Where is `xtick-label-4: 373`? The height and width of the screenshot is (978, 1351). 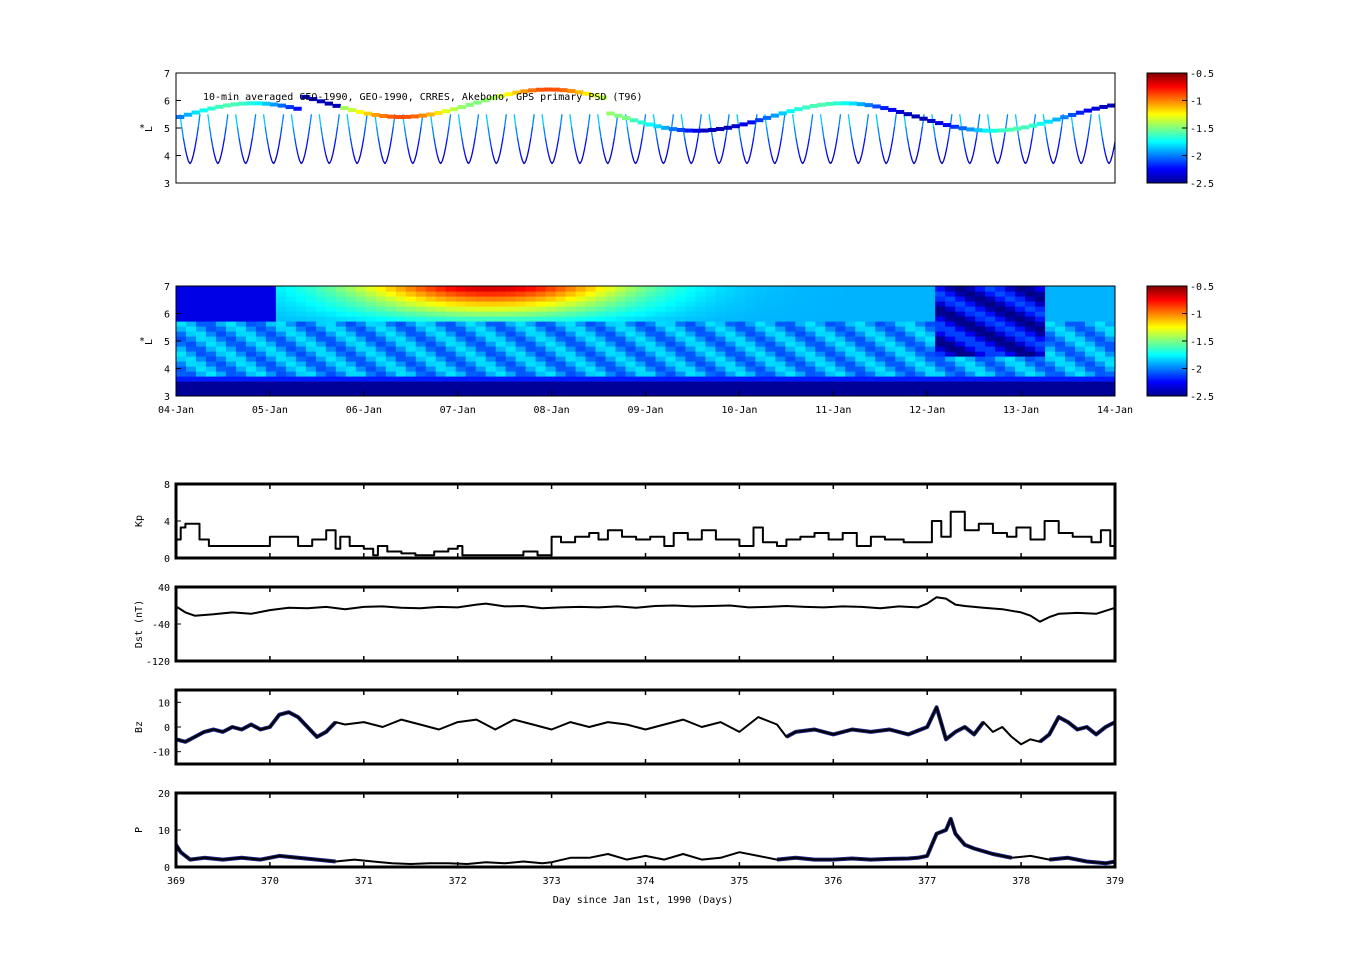 xtick-label-4: 373 is located at coordinates (552, 881).